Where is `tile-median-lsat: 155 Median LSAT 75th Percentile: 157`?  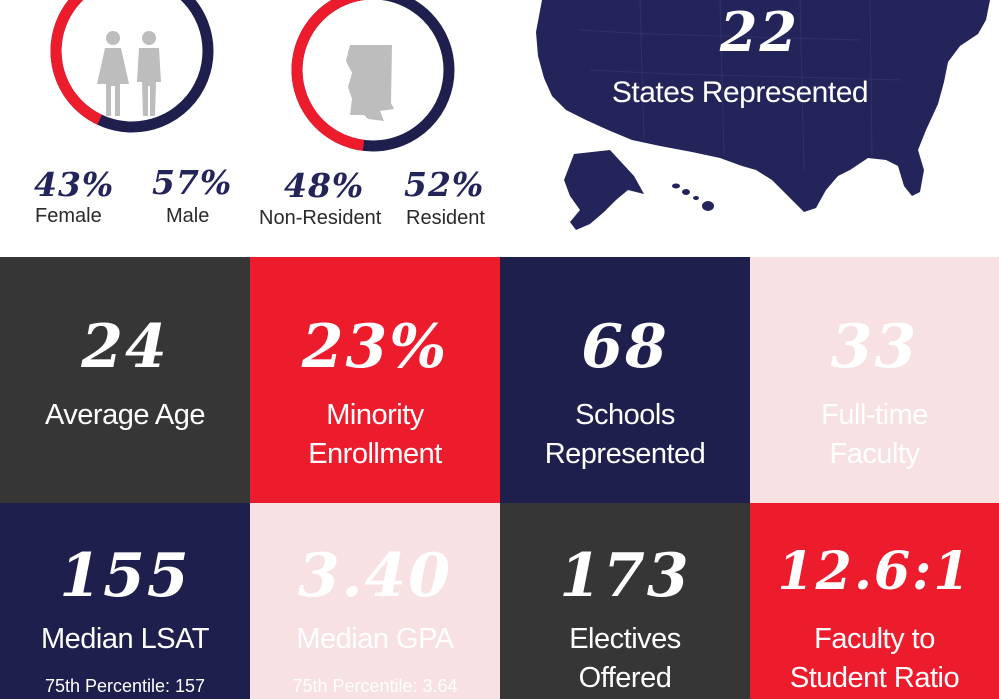
tile-median-lsat: 155 Median LSAT 75th Percentile: 157 is located at coordinates (125, 601).